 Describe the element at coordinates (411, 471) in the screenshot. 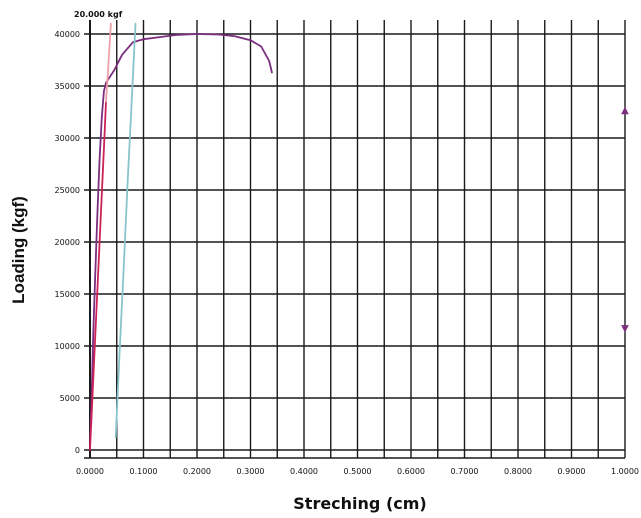

I see `x-tick-label: 0.6000` at that location.